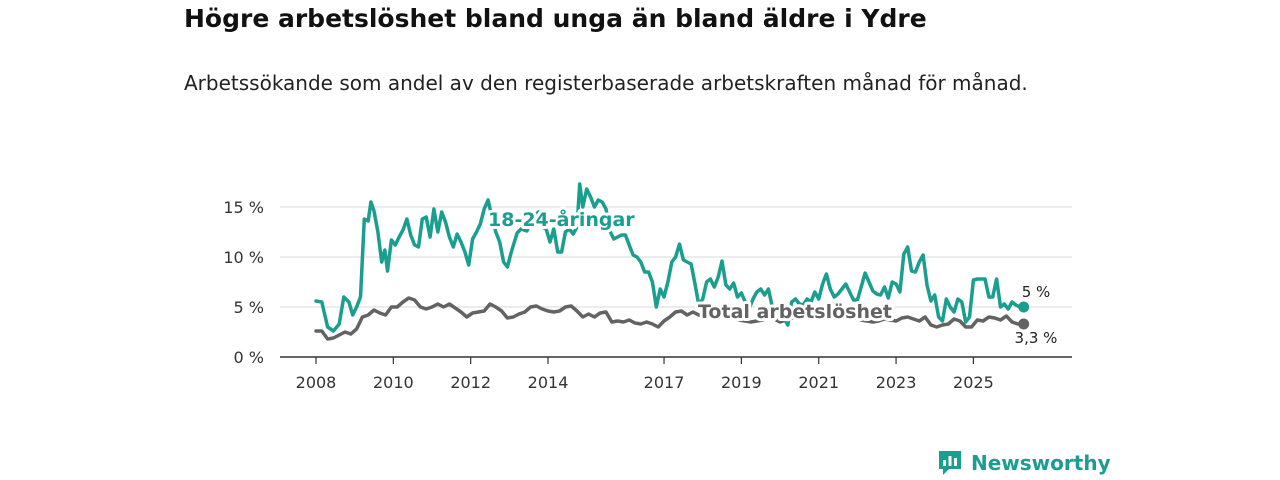 This screenshot has height=480, width=1280. I want to click on x-tick-label: 2023, so click(896, 382).